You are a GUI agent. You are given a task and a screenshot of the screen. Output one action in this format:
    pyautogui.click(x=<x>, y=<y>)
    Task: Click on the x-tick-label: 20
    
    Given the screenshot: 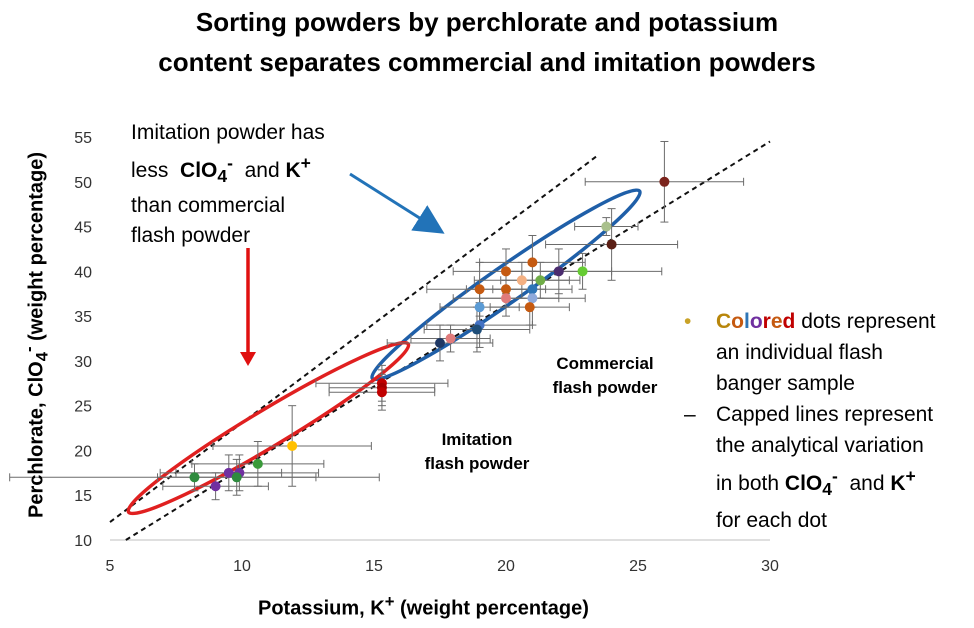 What is the action you would take?
    pyautogui.click(x=506, y=566)
    